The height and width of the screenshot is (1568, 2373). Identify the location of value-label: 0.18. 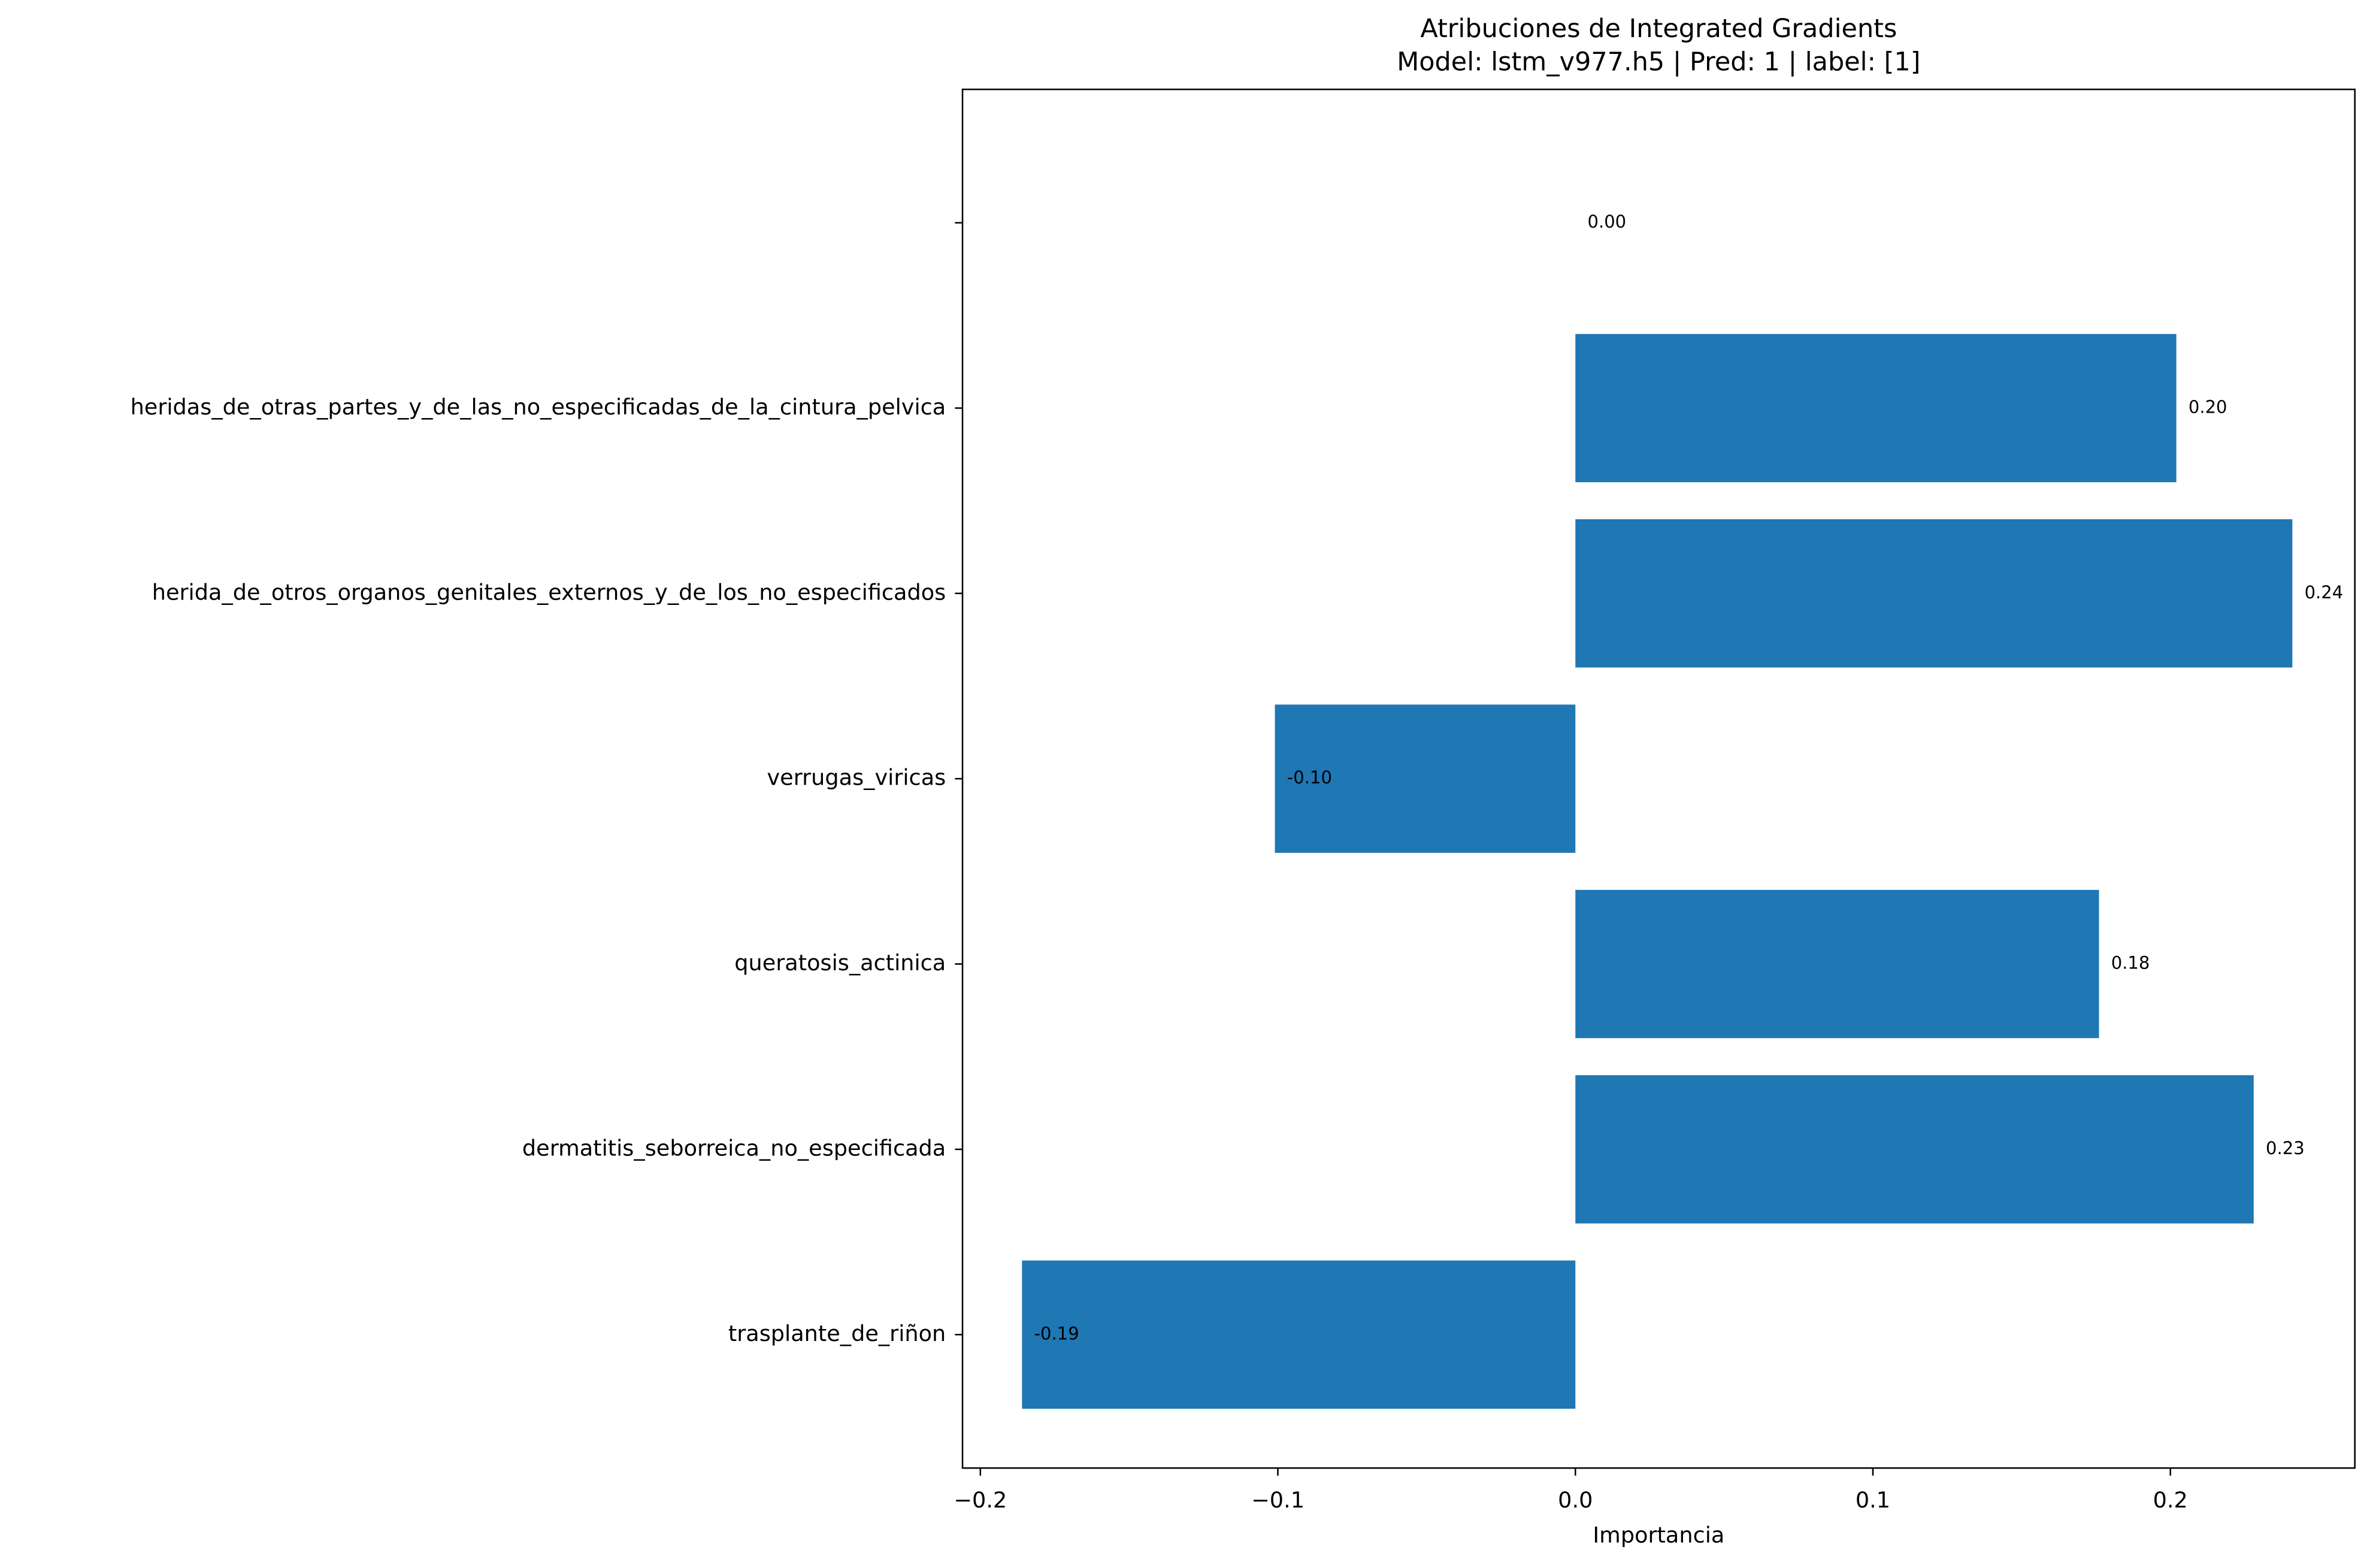
(2131, 963).